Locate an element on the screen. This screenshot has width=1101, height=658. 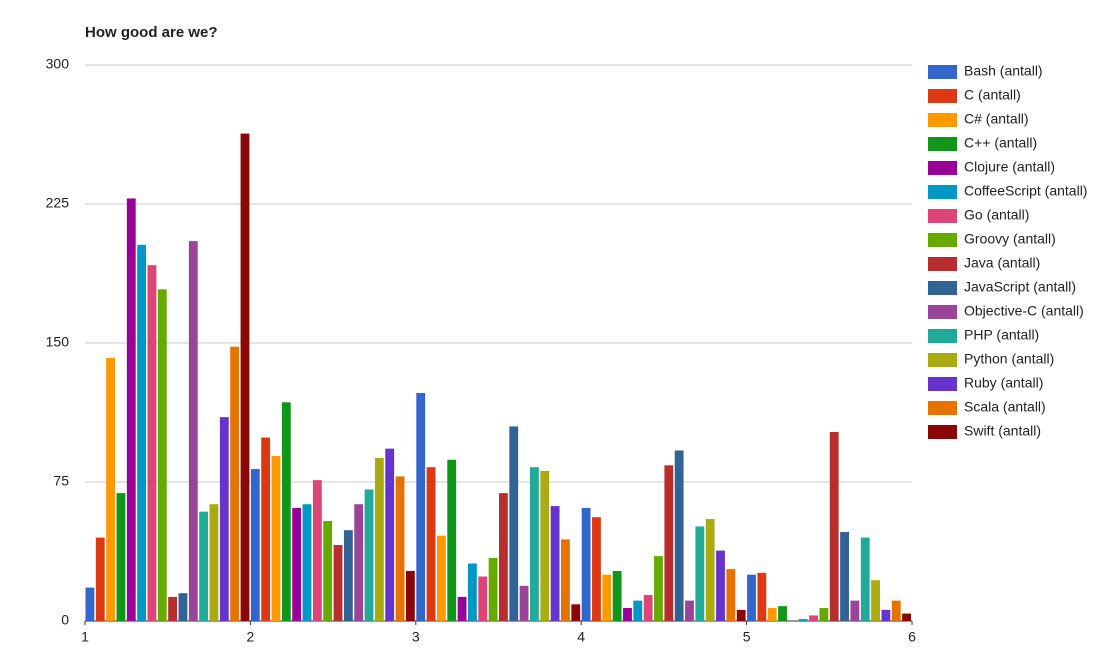
x-tick-label: 6 is located at coordinates (912, 637).